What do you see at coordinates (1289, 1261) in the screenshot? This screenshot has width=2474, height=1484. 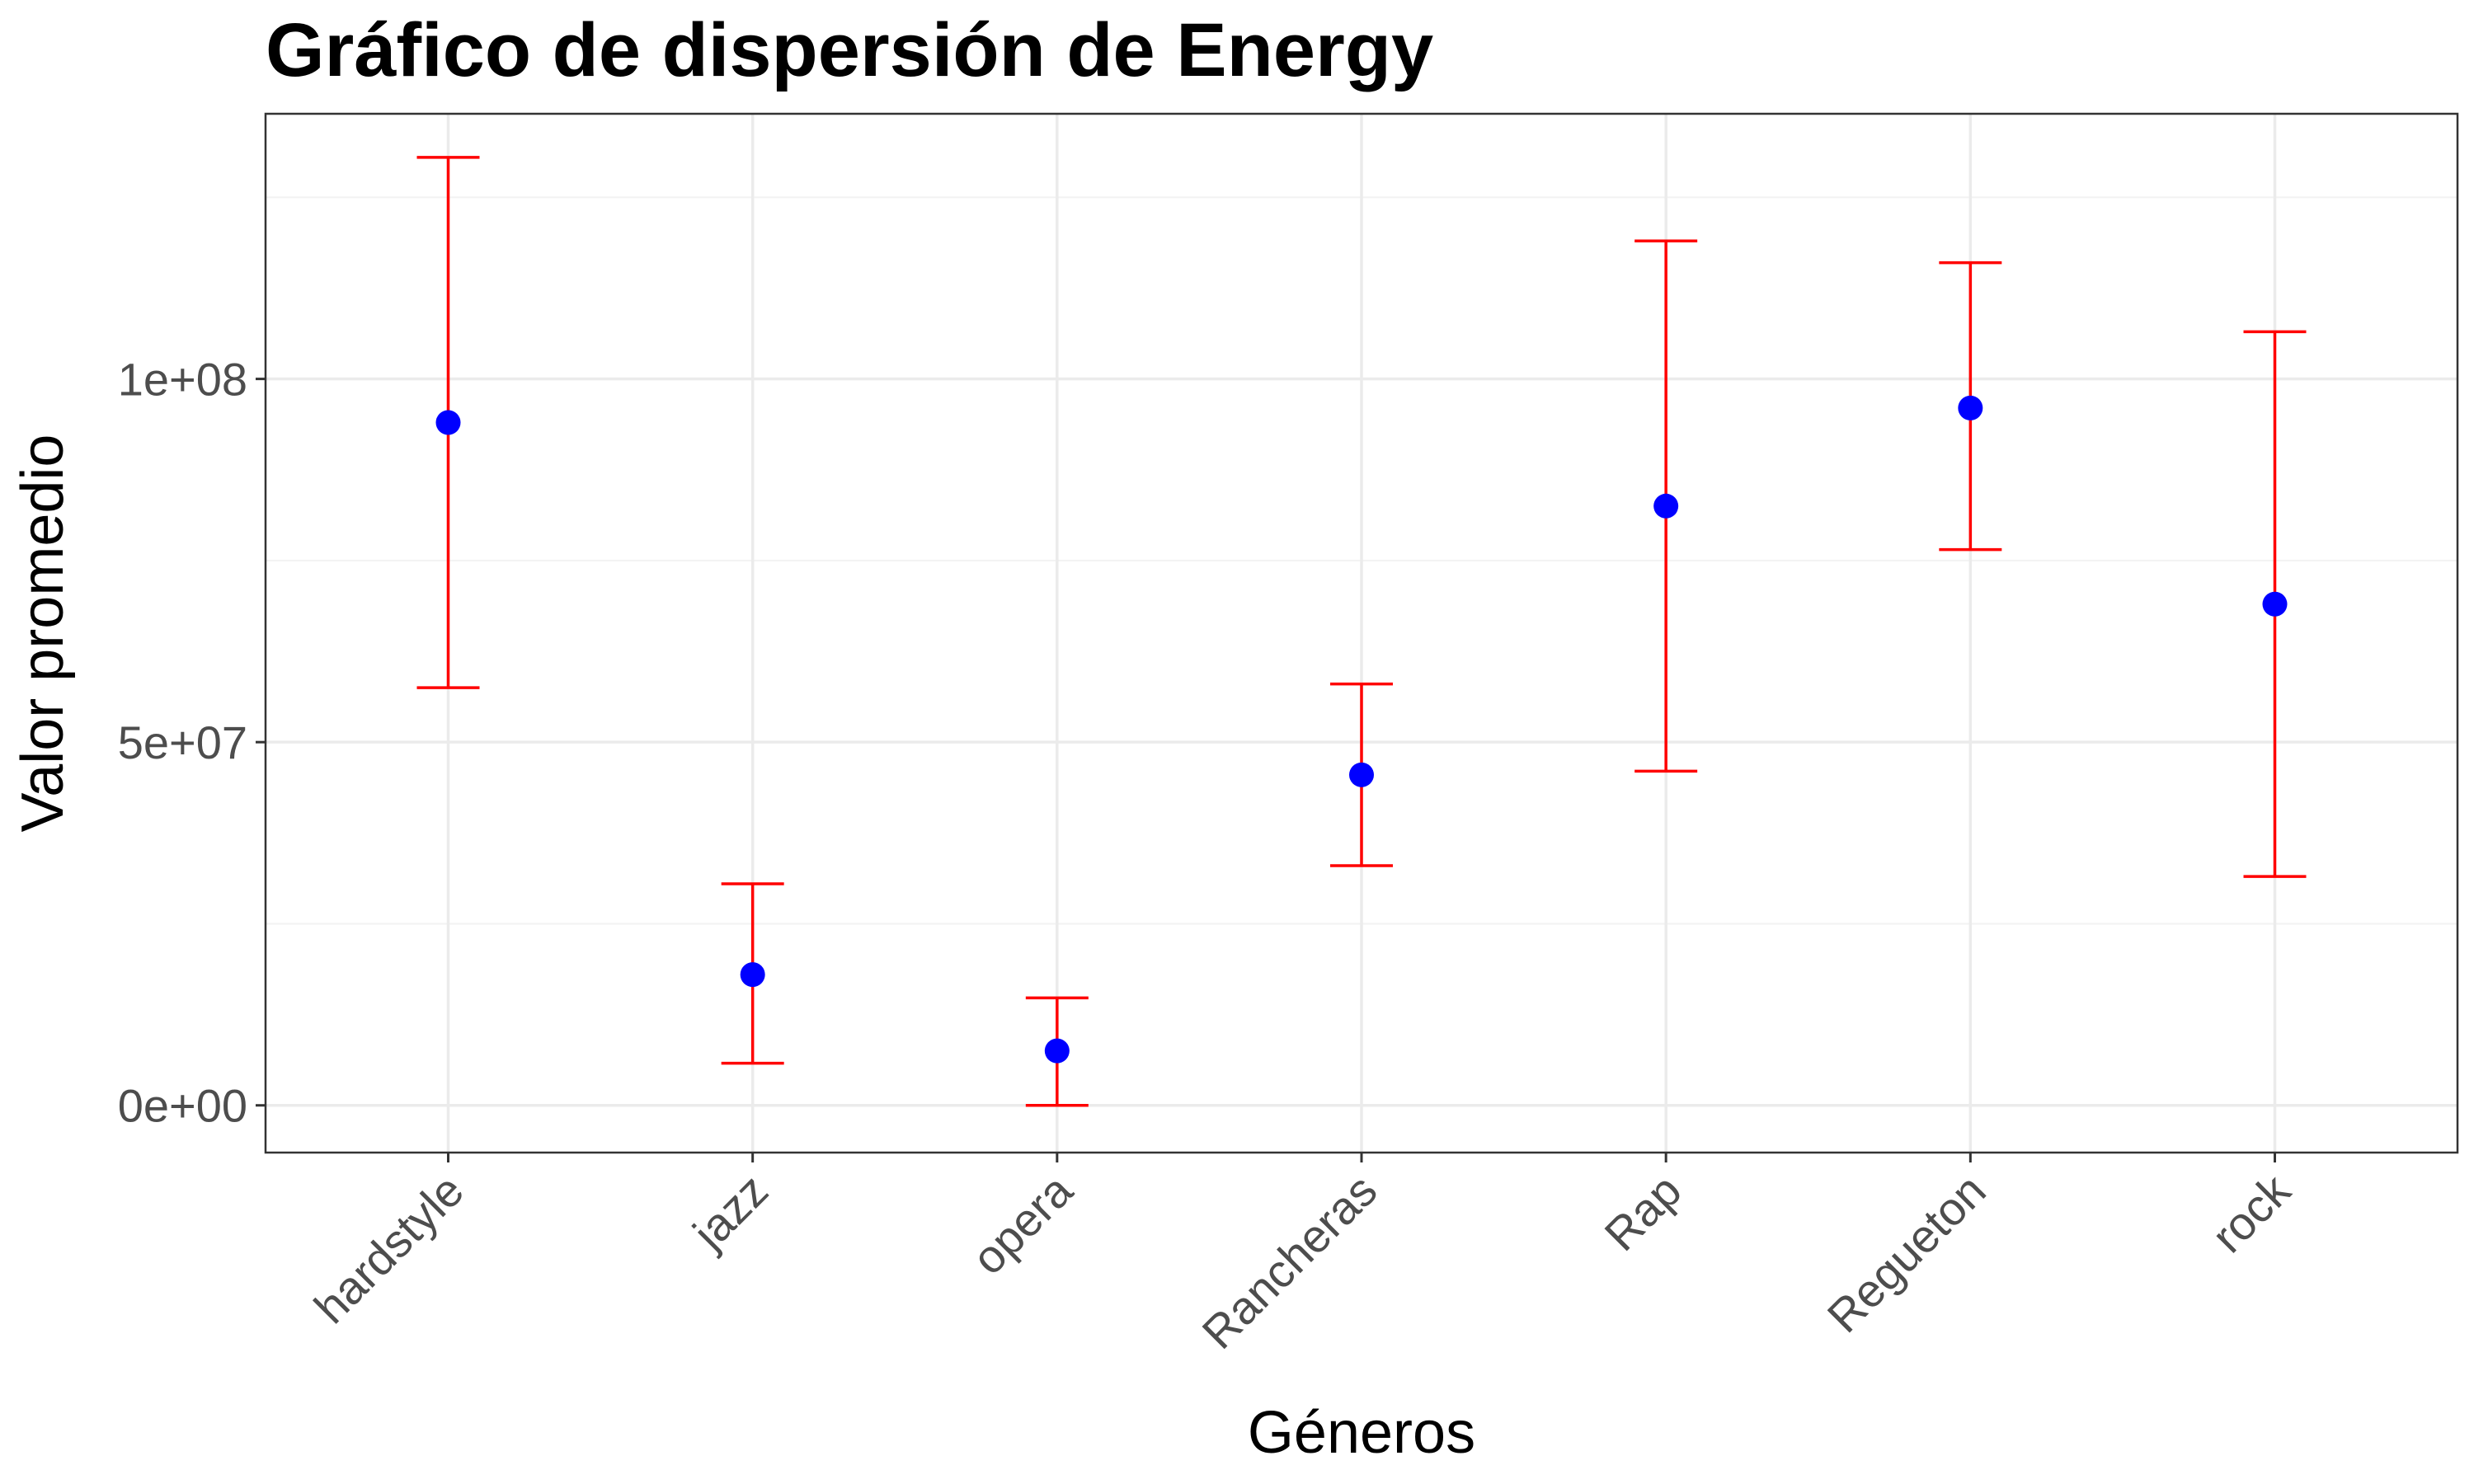 I see `x-tick-label: Rancheras` at bounding box center [1289, 1261].